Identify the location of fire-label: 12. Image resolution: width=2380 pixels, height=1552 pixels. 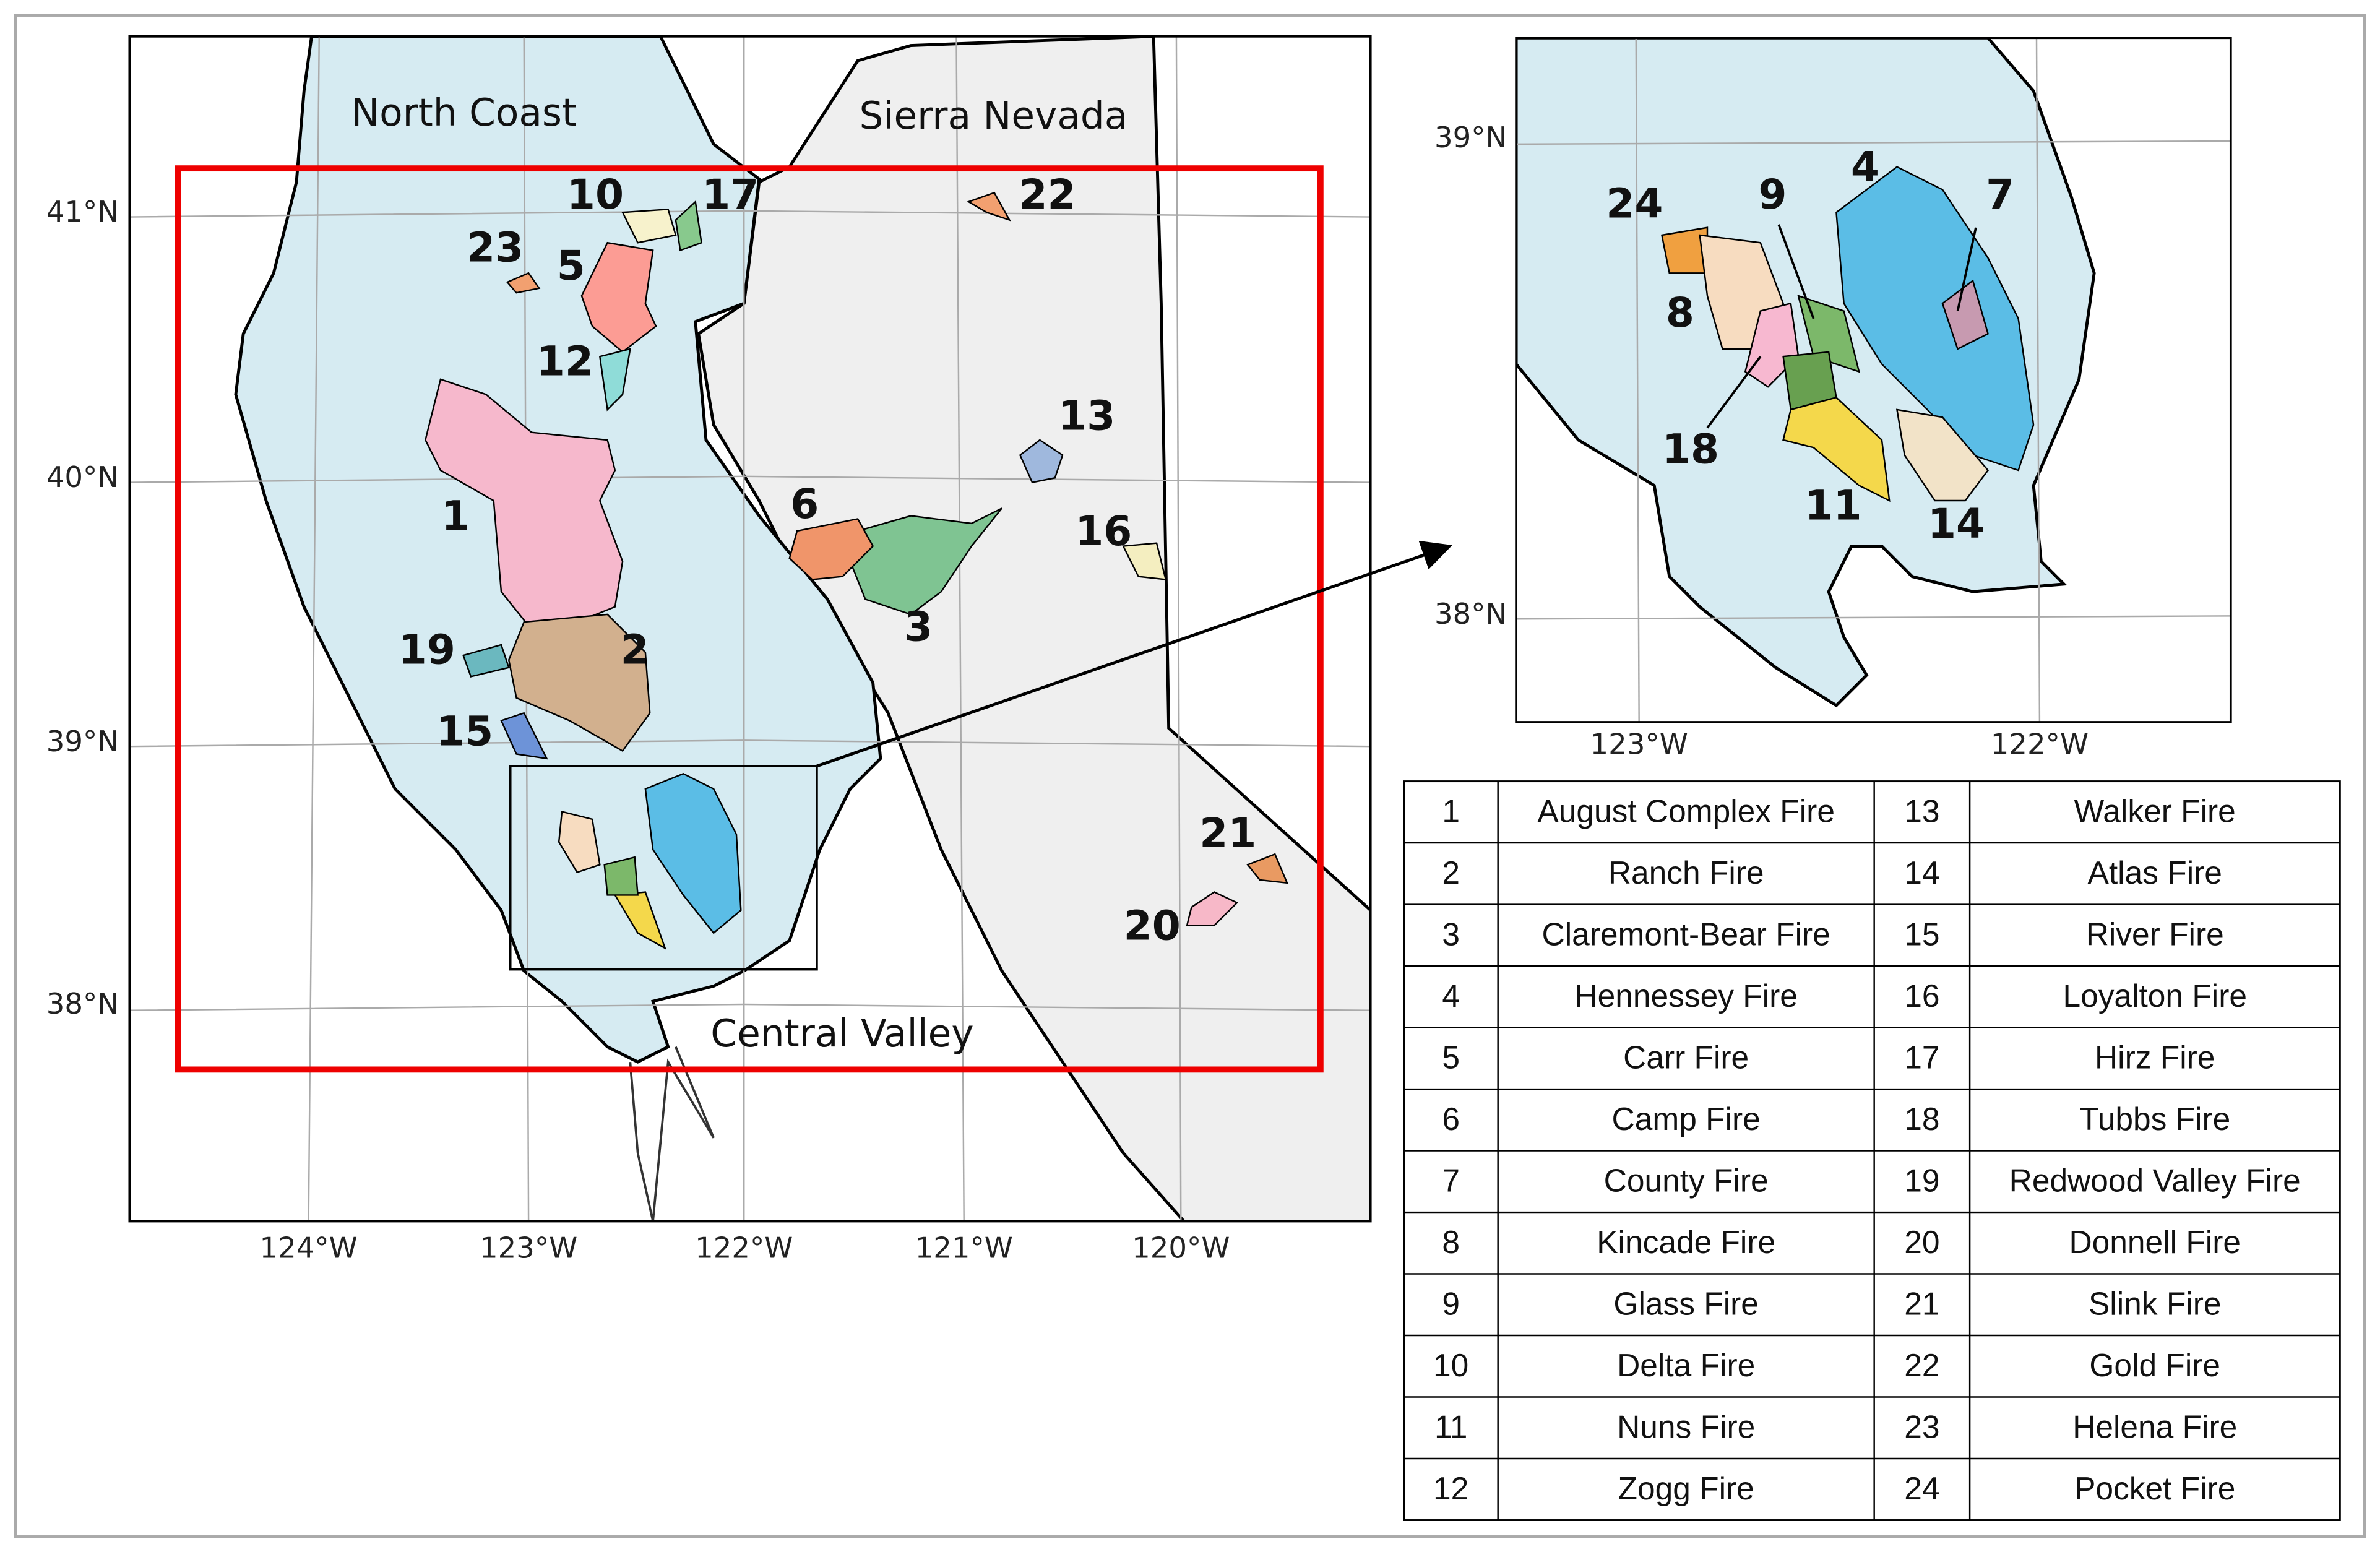
(565, 361).